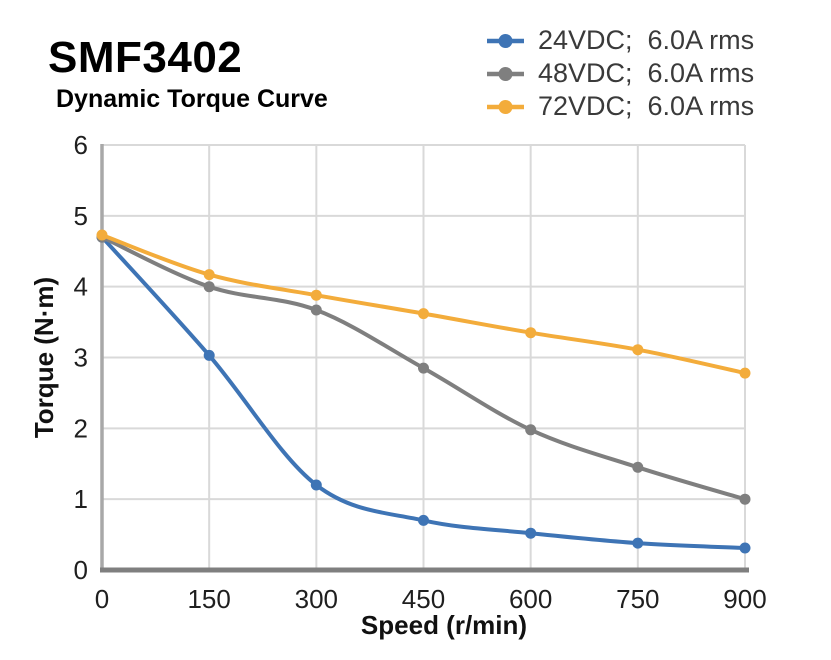 This screenshot has width=831, height=660. Describe the element at coordinates (145, 57) in the screenshot. I see `page-title: SMF3402` at that location.